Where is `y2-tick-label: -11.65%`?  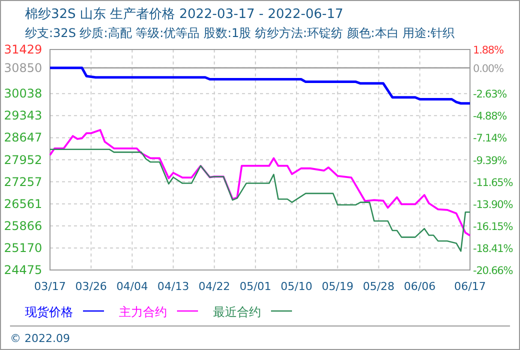
y2-tick-label: -11.65% is located at coordinates (493, 182).